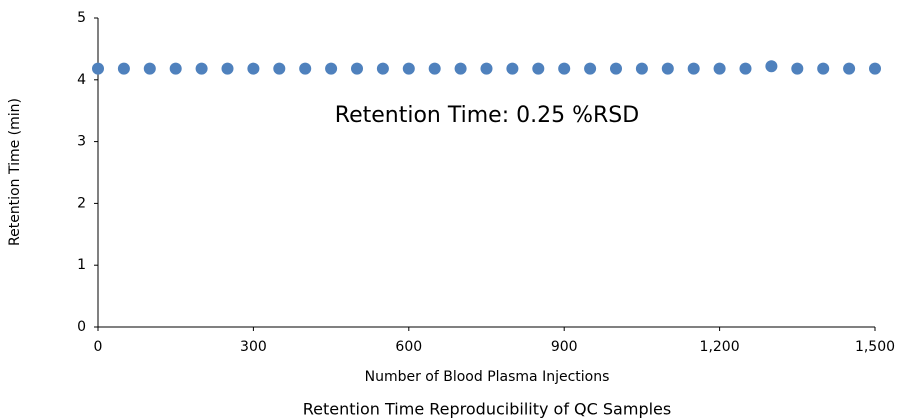  I want to click on y-tick-label: 2, so click(81, 203).